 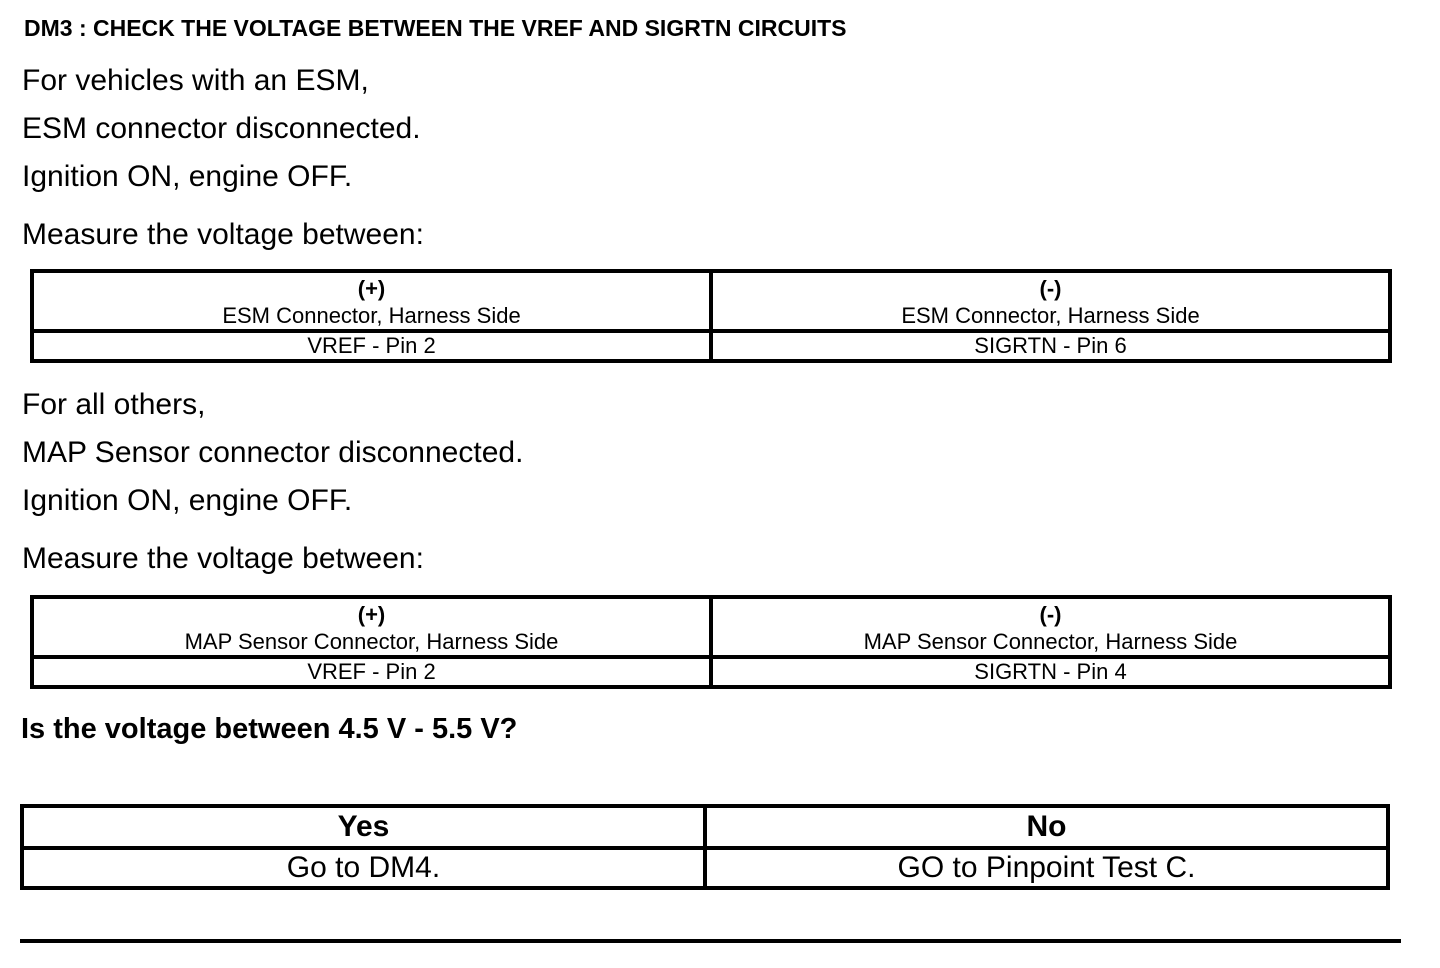 I want to click on map-negative-header: (-) MAP Sensor Connector, Harness Side, so click(x=1050, y=627).